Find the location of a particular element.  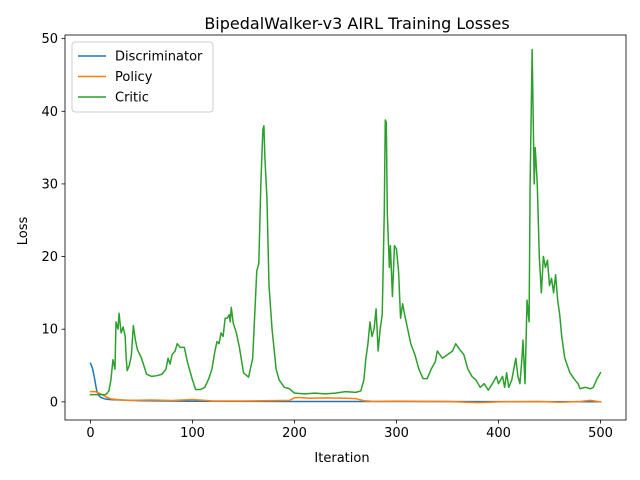

x-tick-label: 400 is located at coordinates (498, 433).